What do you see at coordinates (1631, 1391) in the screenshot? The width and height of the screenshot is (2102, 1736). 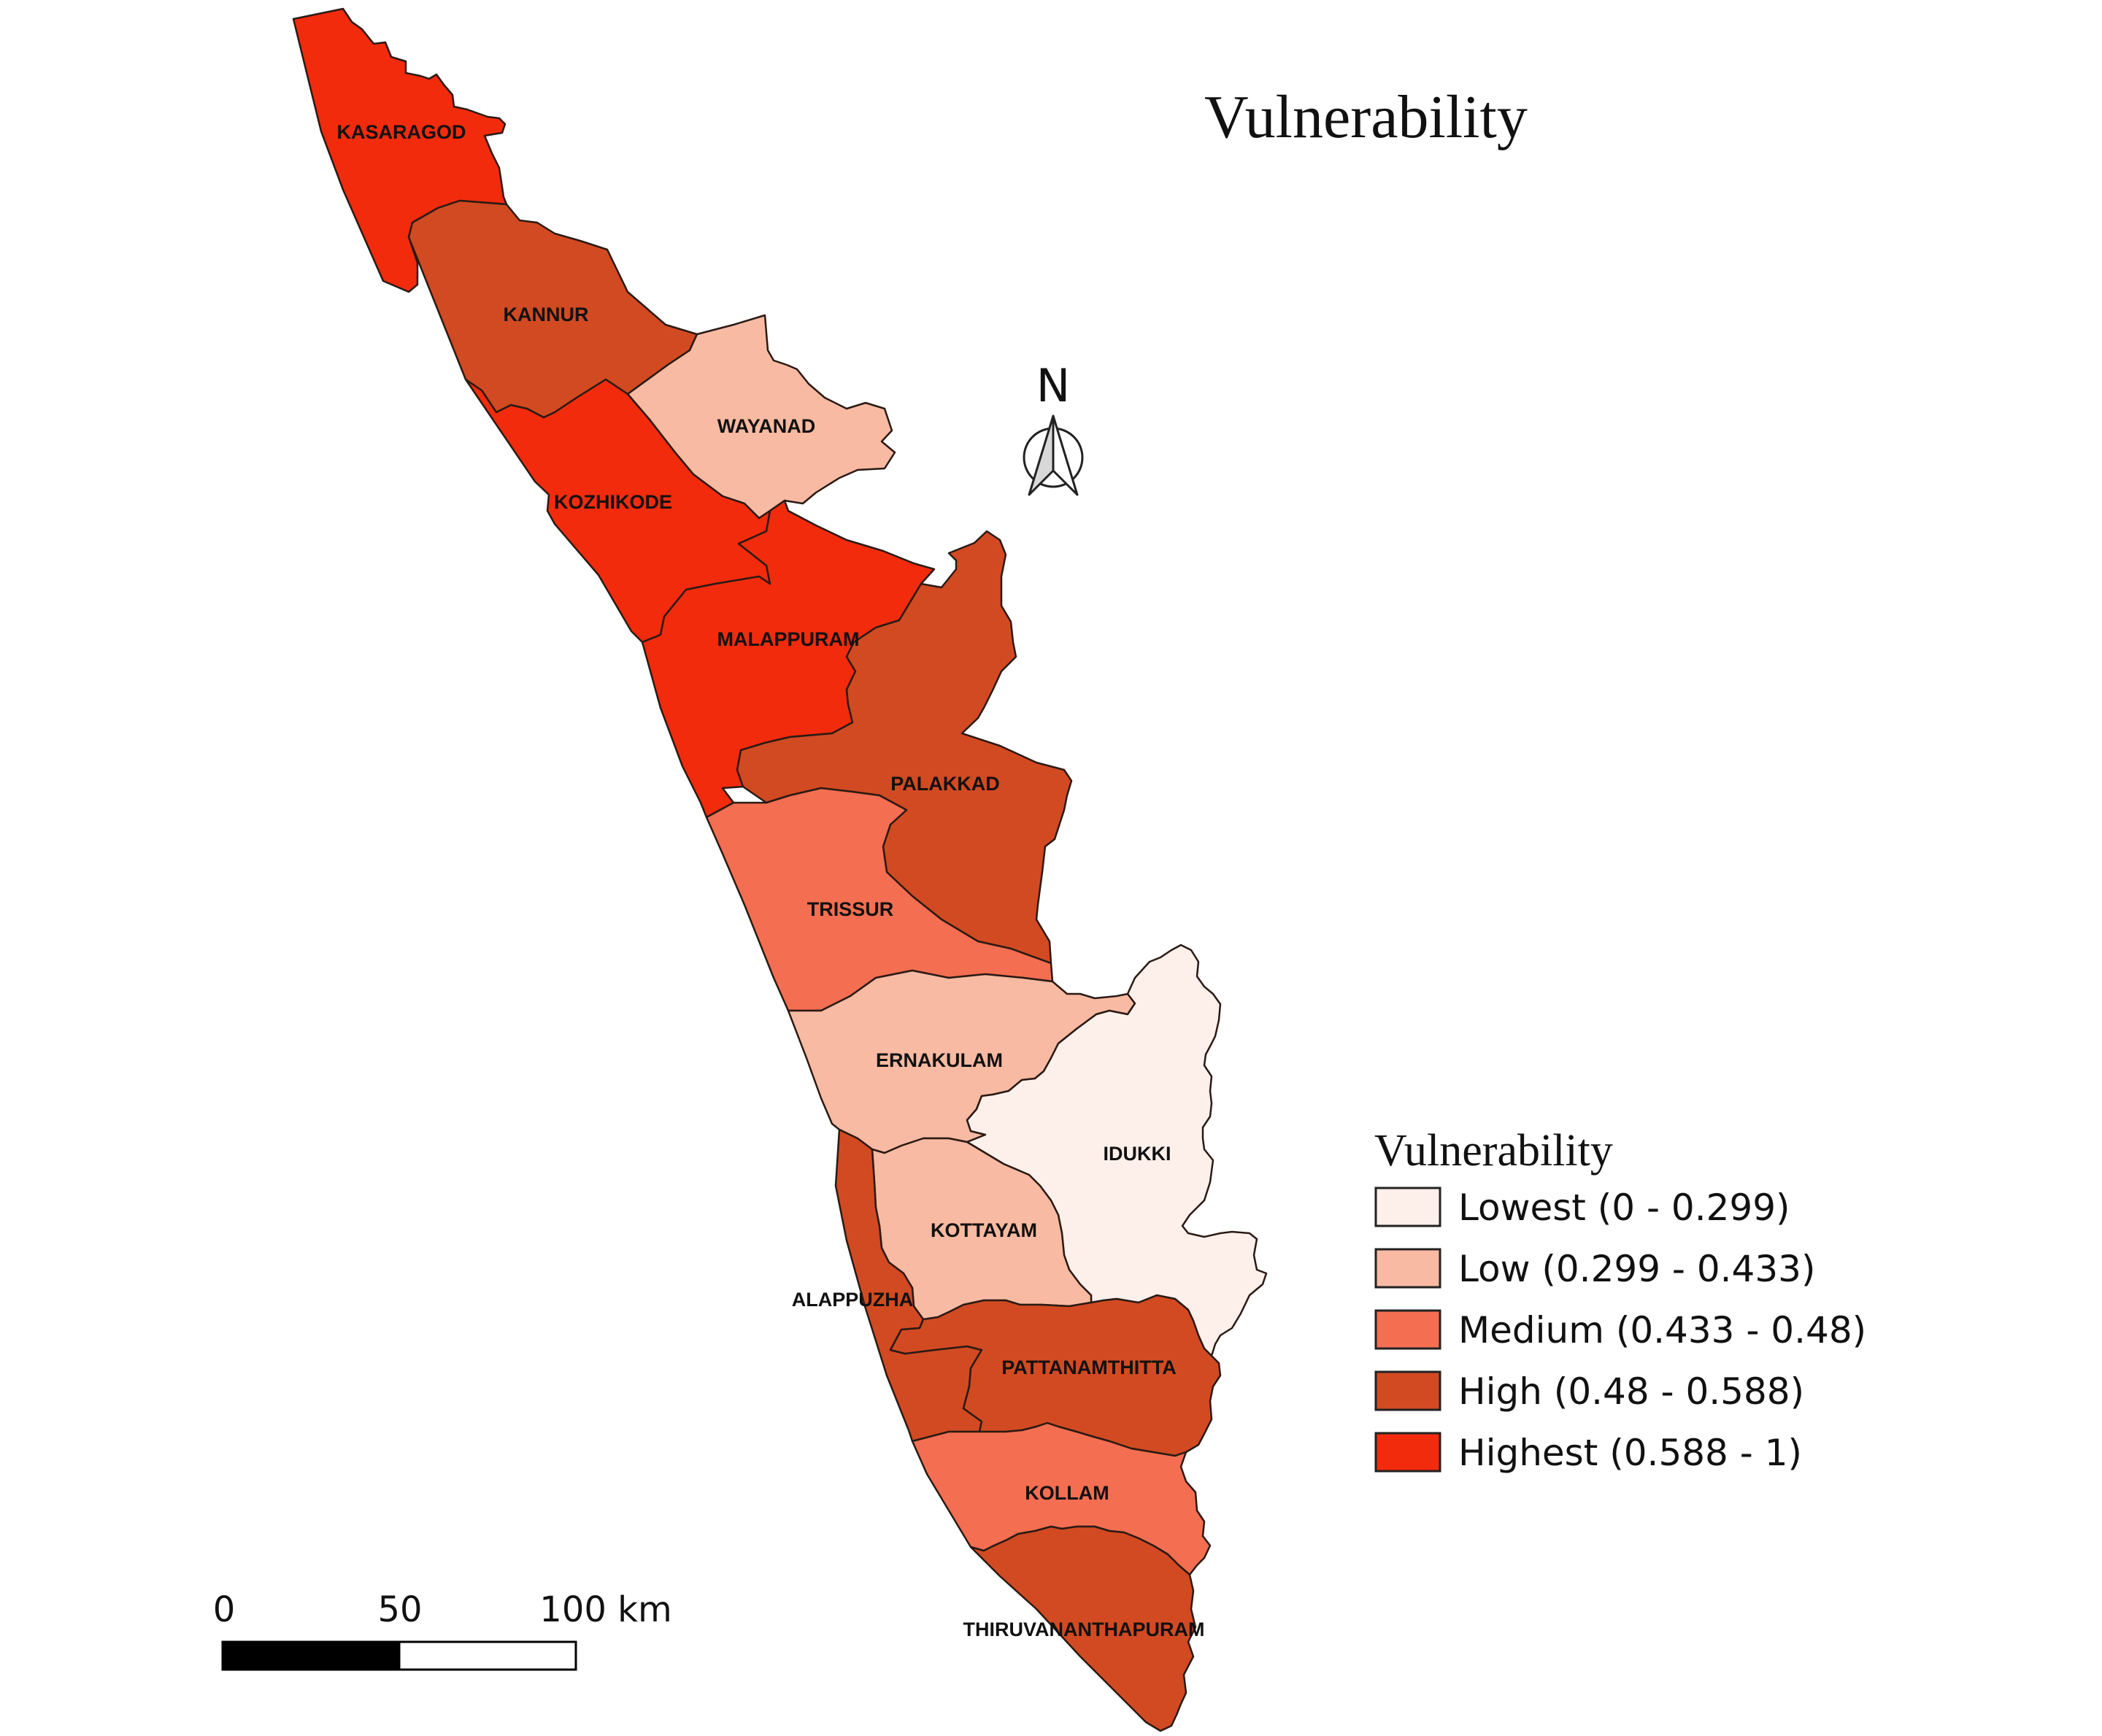 I see `legend-label-high: High (0.48 - 0.588)` at bounding box center [1631, 1391].